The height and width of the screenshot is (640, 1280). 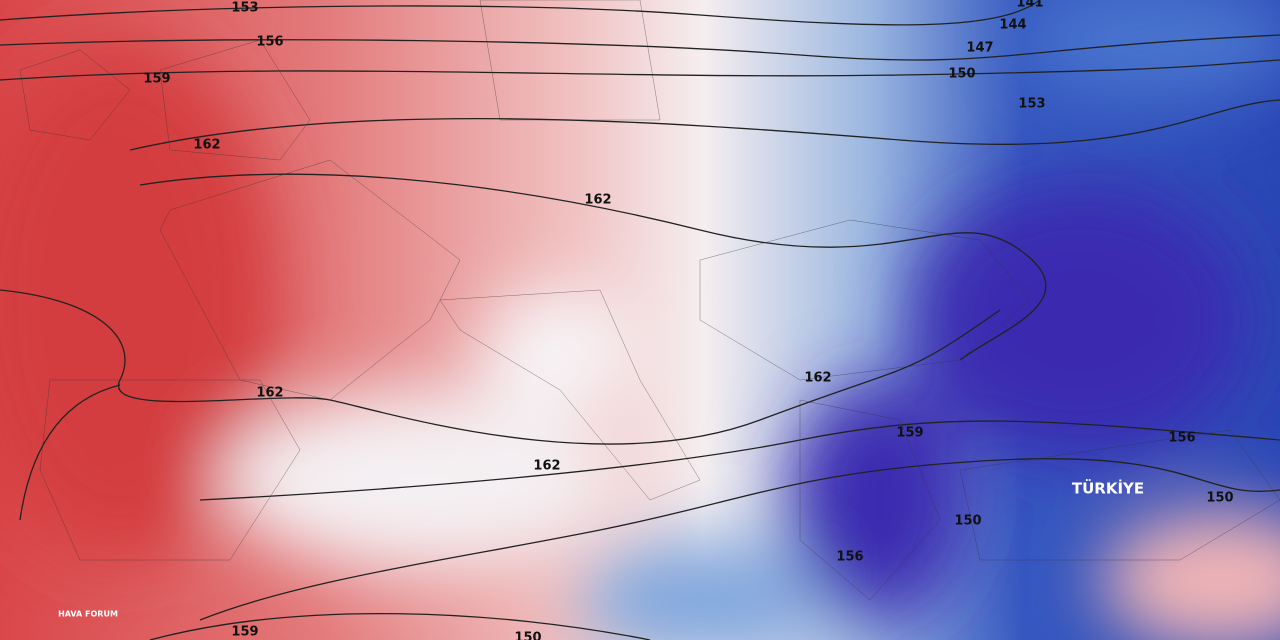 What do you see at coordinates (1108, 488) in the screenshot?
I see `country-label: TÜRKİYE` at bounding box center [1108, 488].